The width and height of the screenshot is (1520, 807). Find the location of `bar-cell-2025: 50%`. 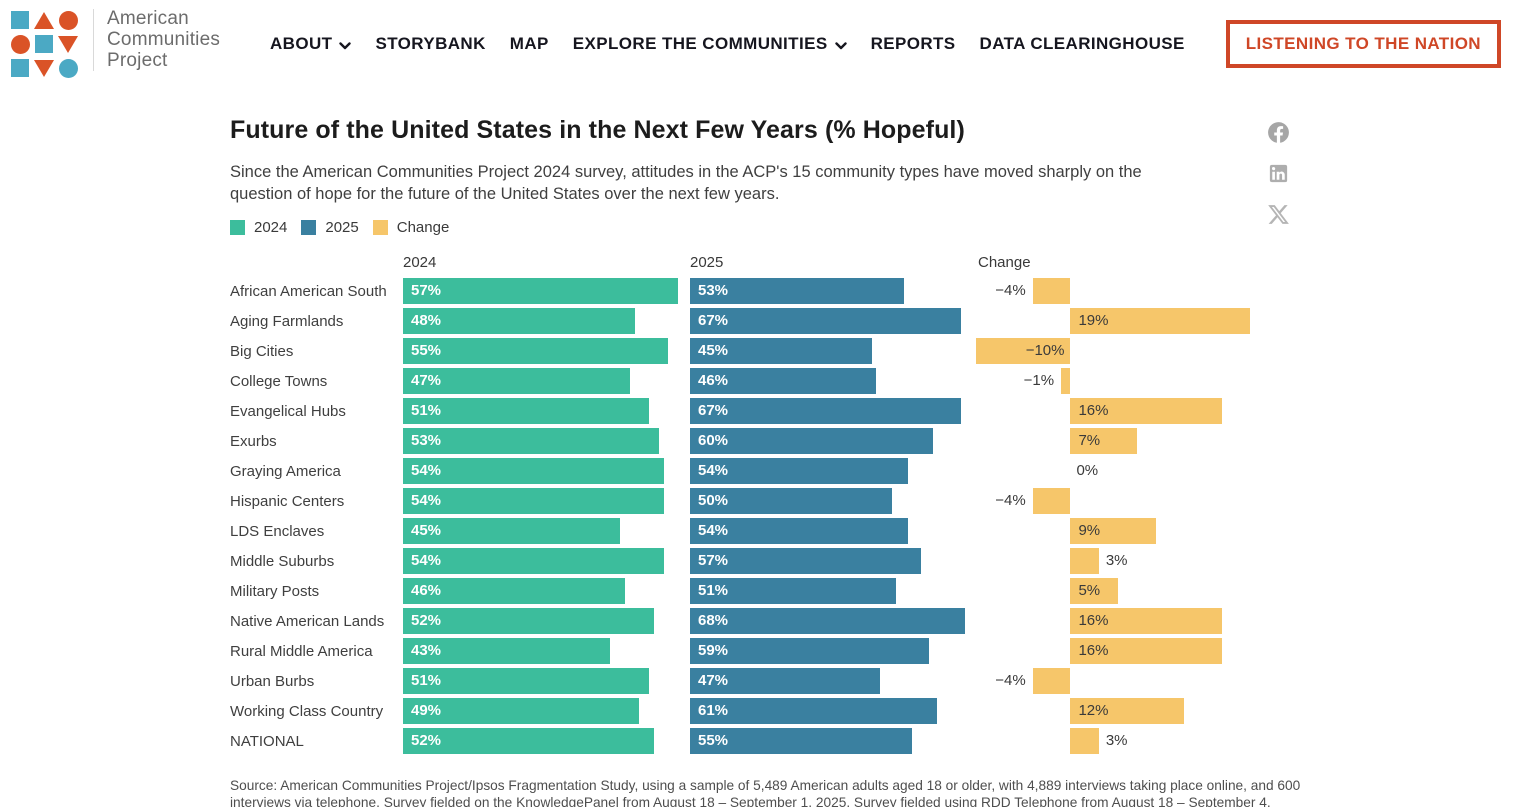

bar-cell-2025: 50% is located at coordinates (827, 501).